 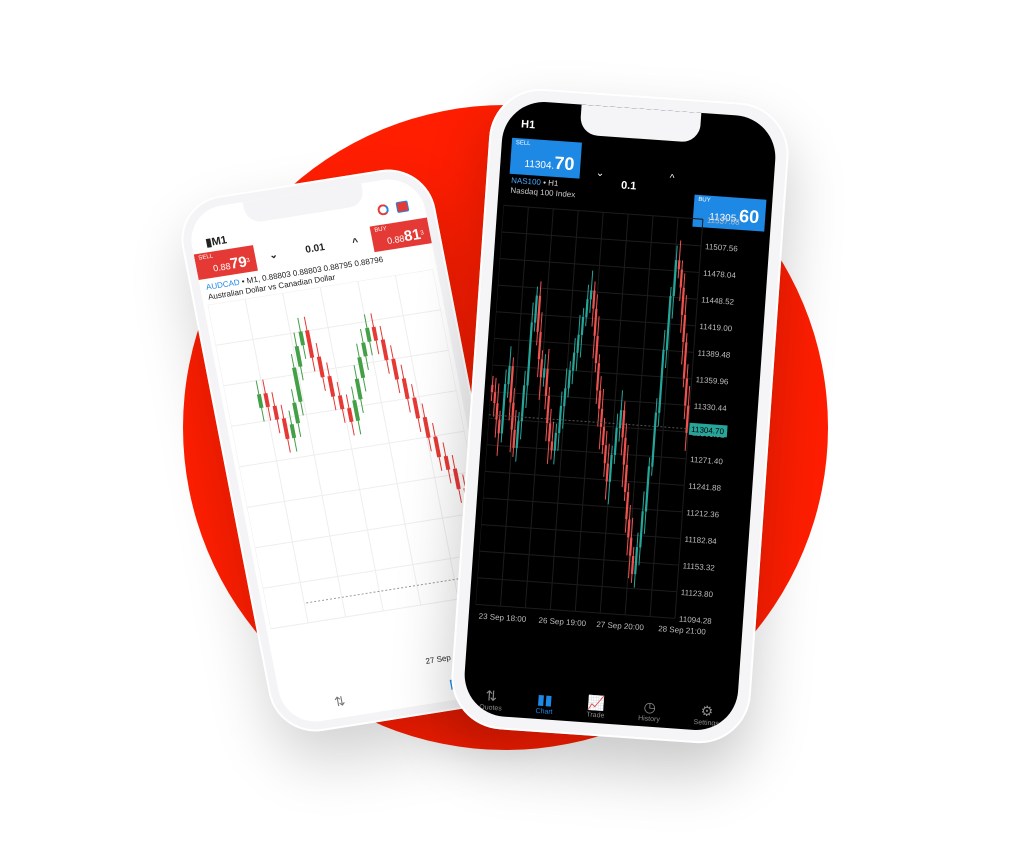 I want to click on candle-wick, so click(x=679, y=259).